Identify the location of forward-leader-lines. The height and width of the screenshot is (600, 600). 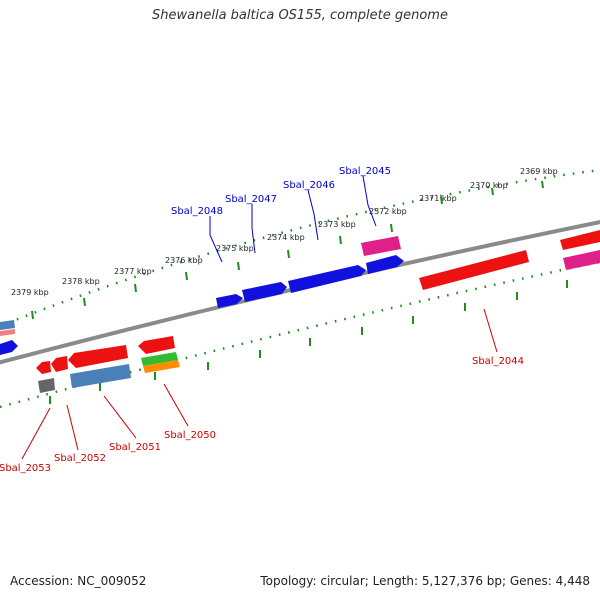
(293, 219).